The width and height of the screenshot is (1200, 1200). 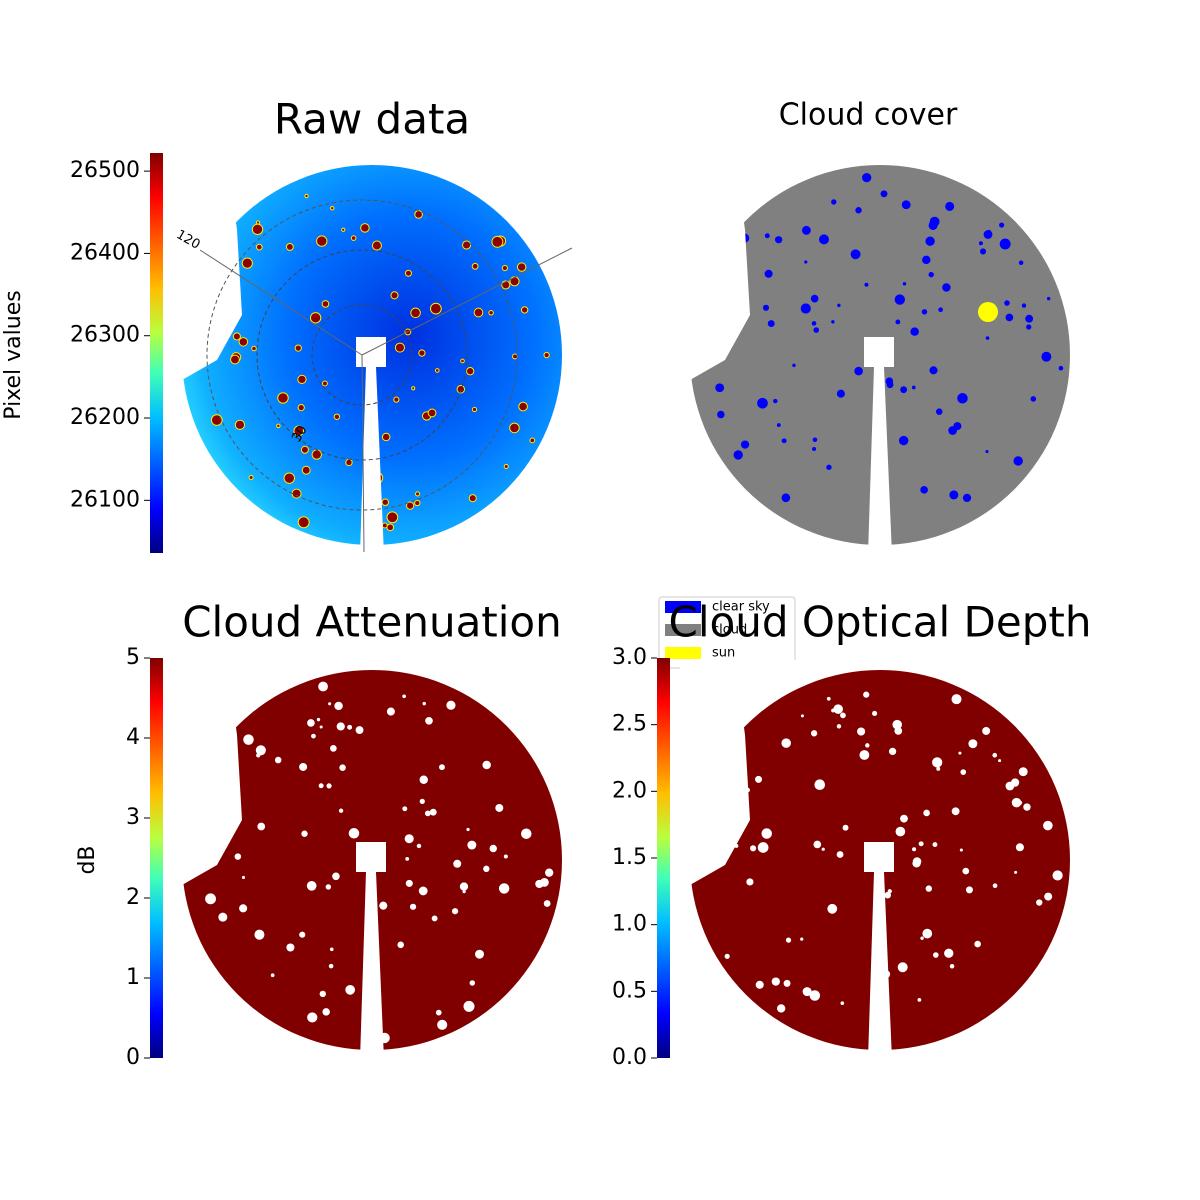 What do you see at coordinates (988, 312) in the screenshot?
I see `sun` at bounding box center [988, 312].